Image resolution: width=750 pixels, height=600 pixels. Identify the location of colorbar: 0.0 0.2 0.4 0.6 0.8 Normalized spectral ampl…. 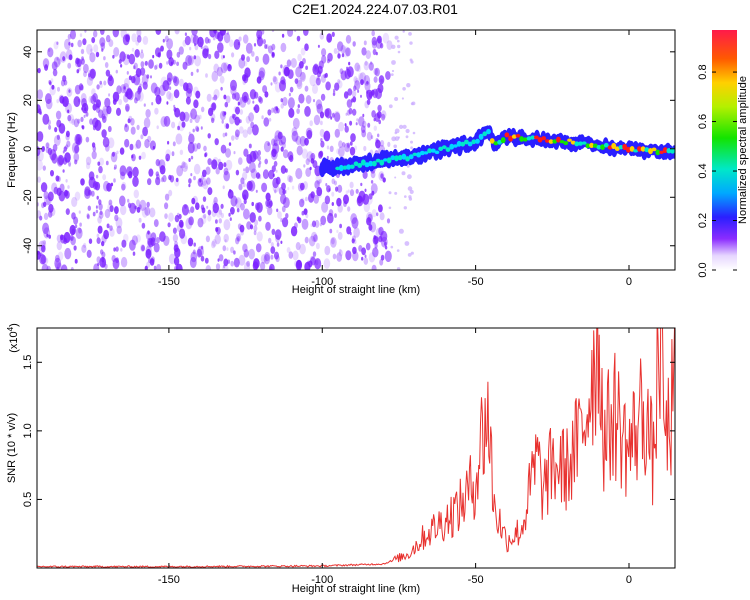
(723, 154).